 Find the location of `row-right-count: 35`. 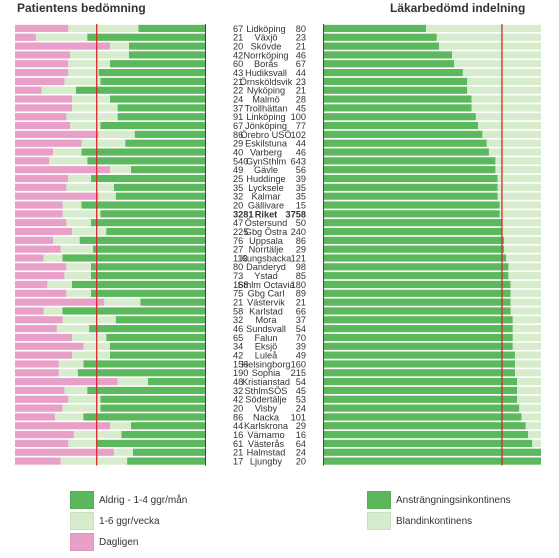

row-right-count: 35 is located at coordinates (301, 197).